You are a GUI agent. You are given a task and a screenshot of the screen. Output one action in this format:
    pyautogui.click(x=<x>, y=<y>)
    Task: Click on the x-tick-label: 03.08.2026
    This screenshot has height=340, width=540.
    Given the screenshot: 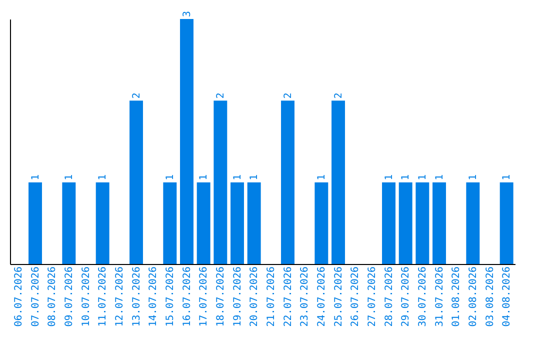 What is the action you would take?
    pyautogui.click(x=490, y=296)
    